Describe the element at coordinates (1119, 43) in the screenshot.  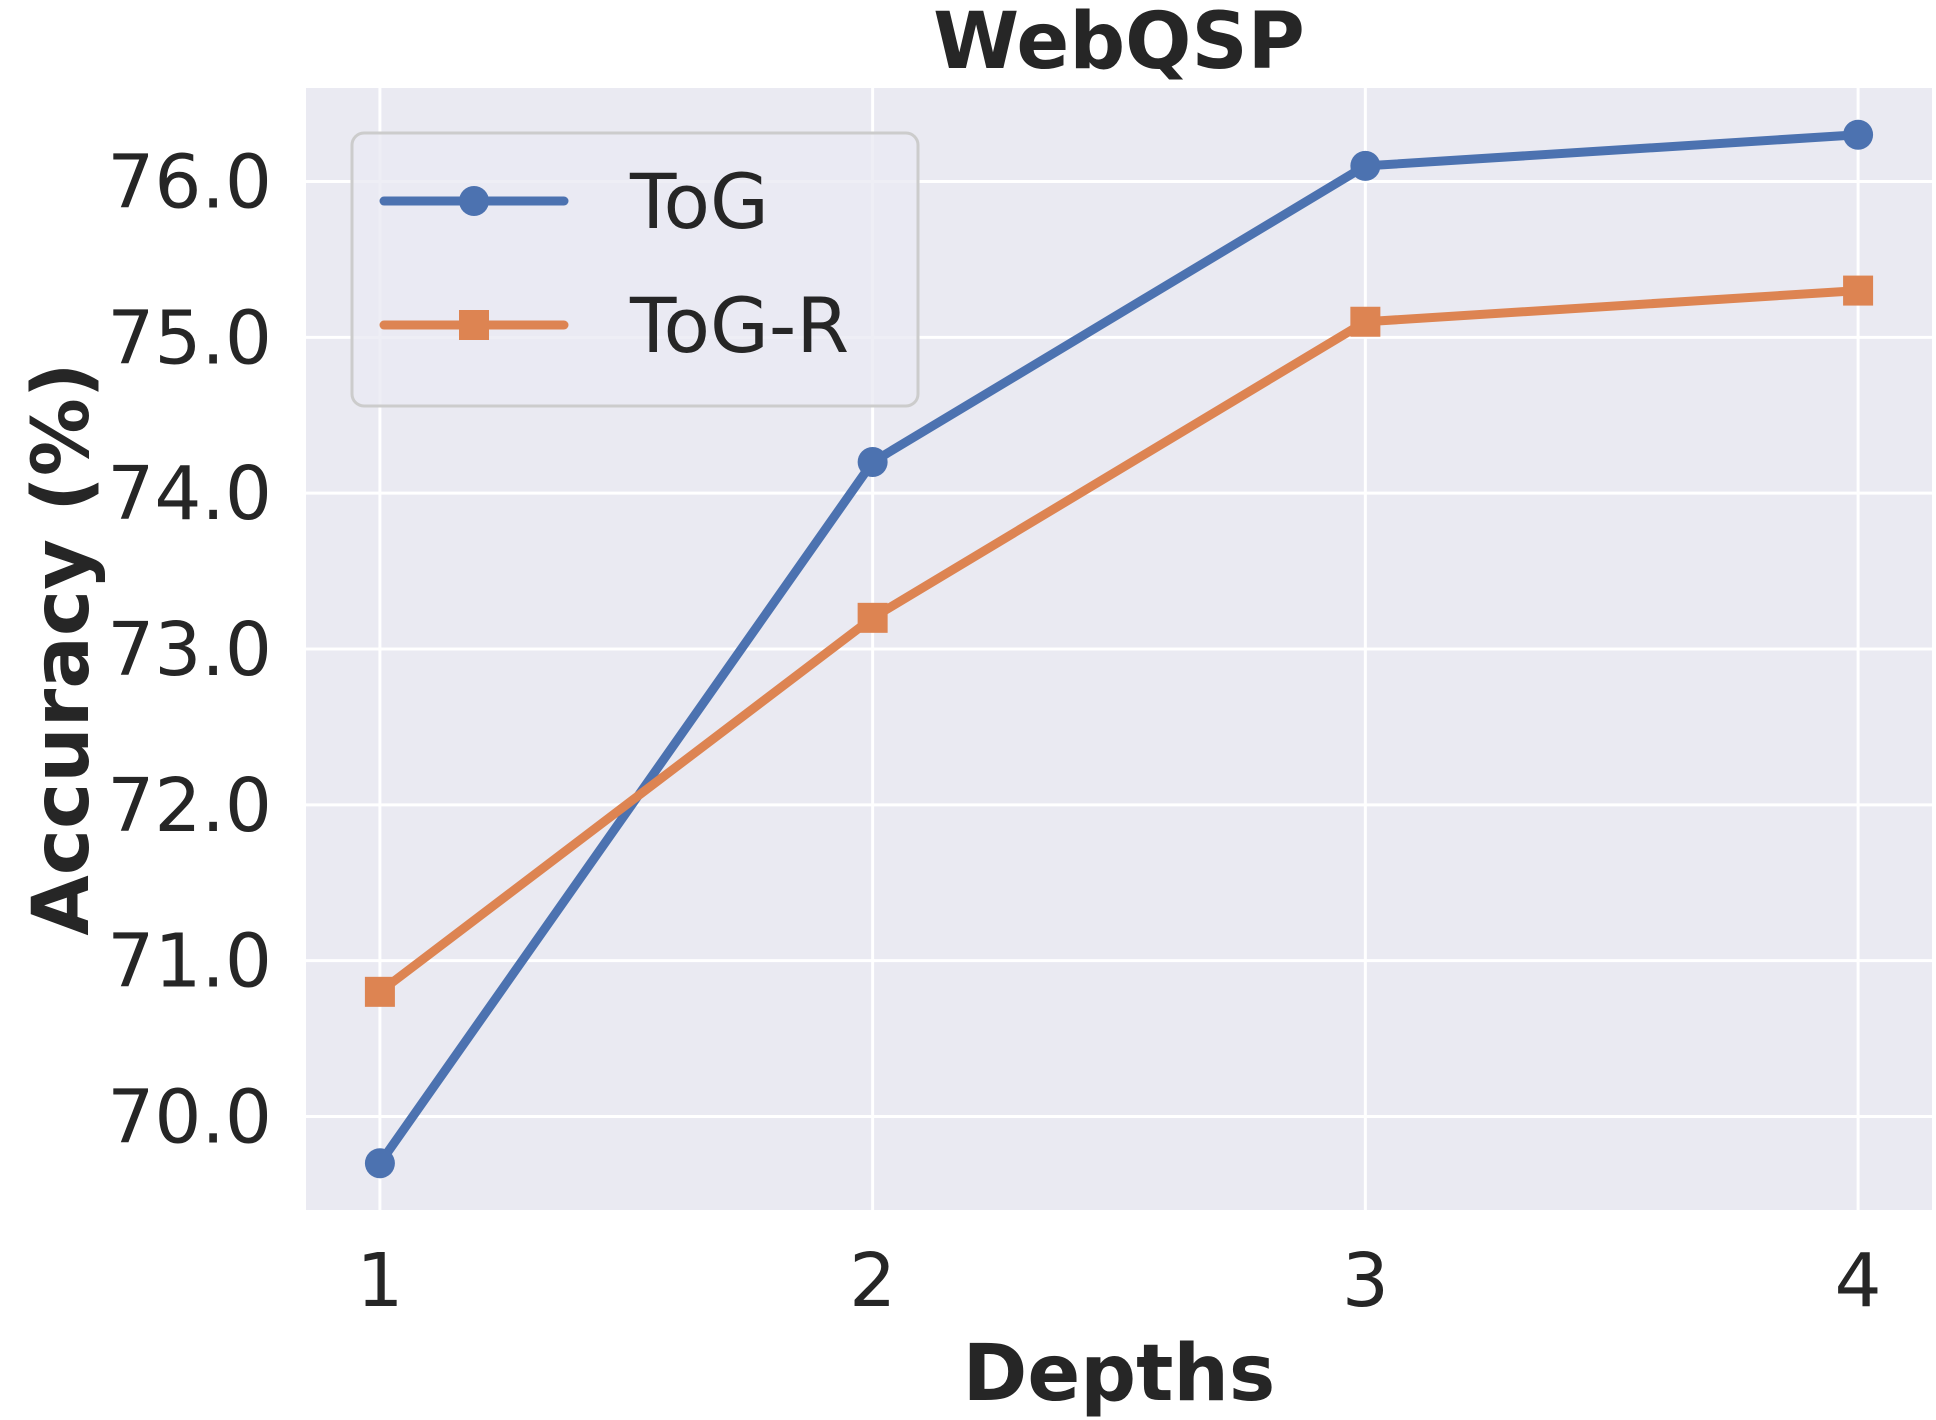
I see `chart-title: WebQSP` at that location.